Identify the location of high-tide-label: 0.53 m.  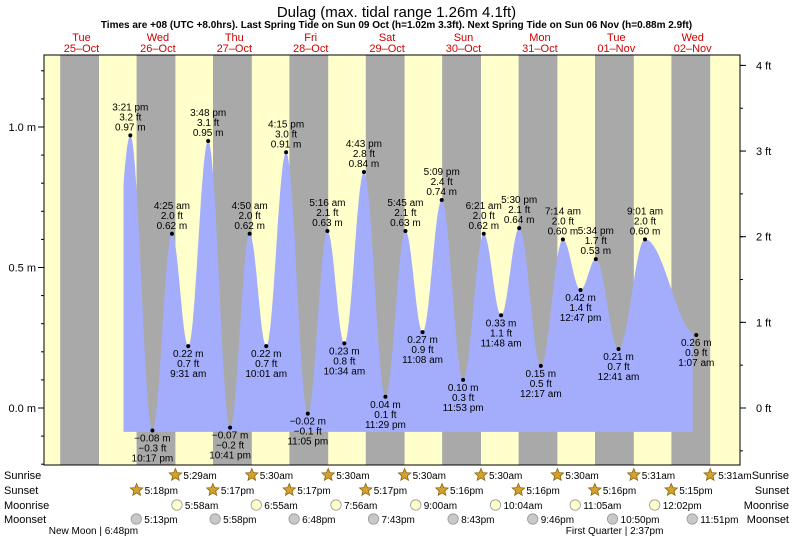
(596, 251).